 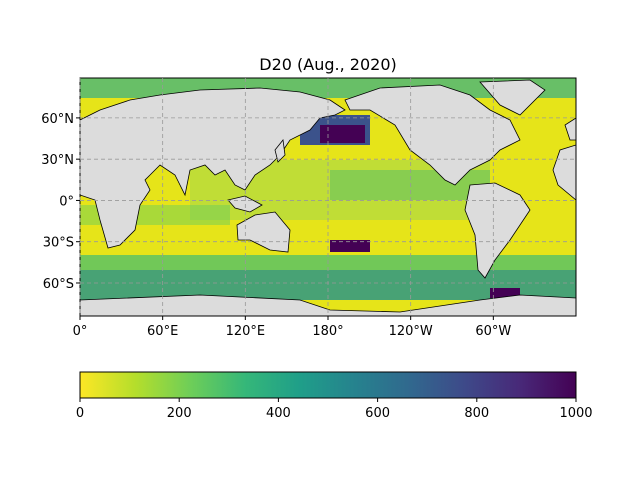 I want to click on y-tick-label: 30°N, so click(x=57, y=160).